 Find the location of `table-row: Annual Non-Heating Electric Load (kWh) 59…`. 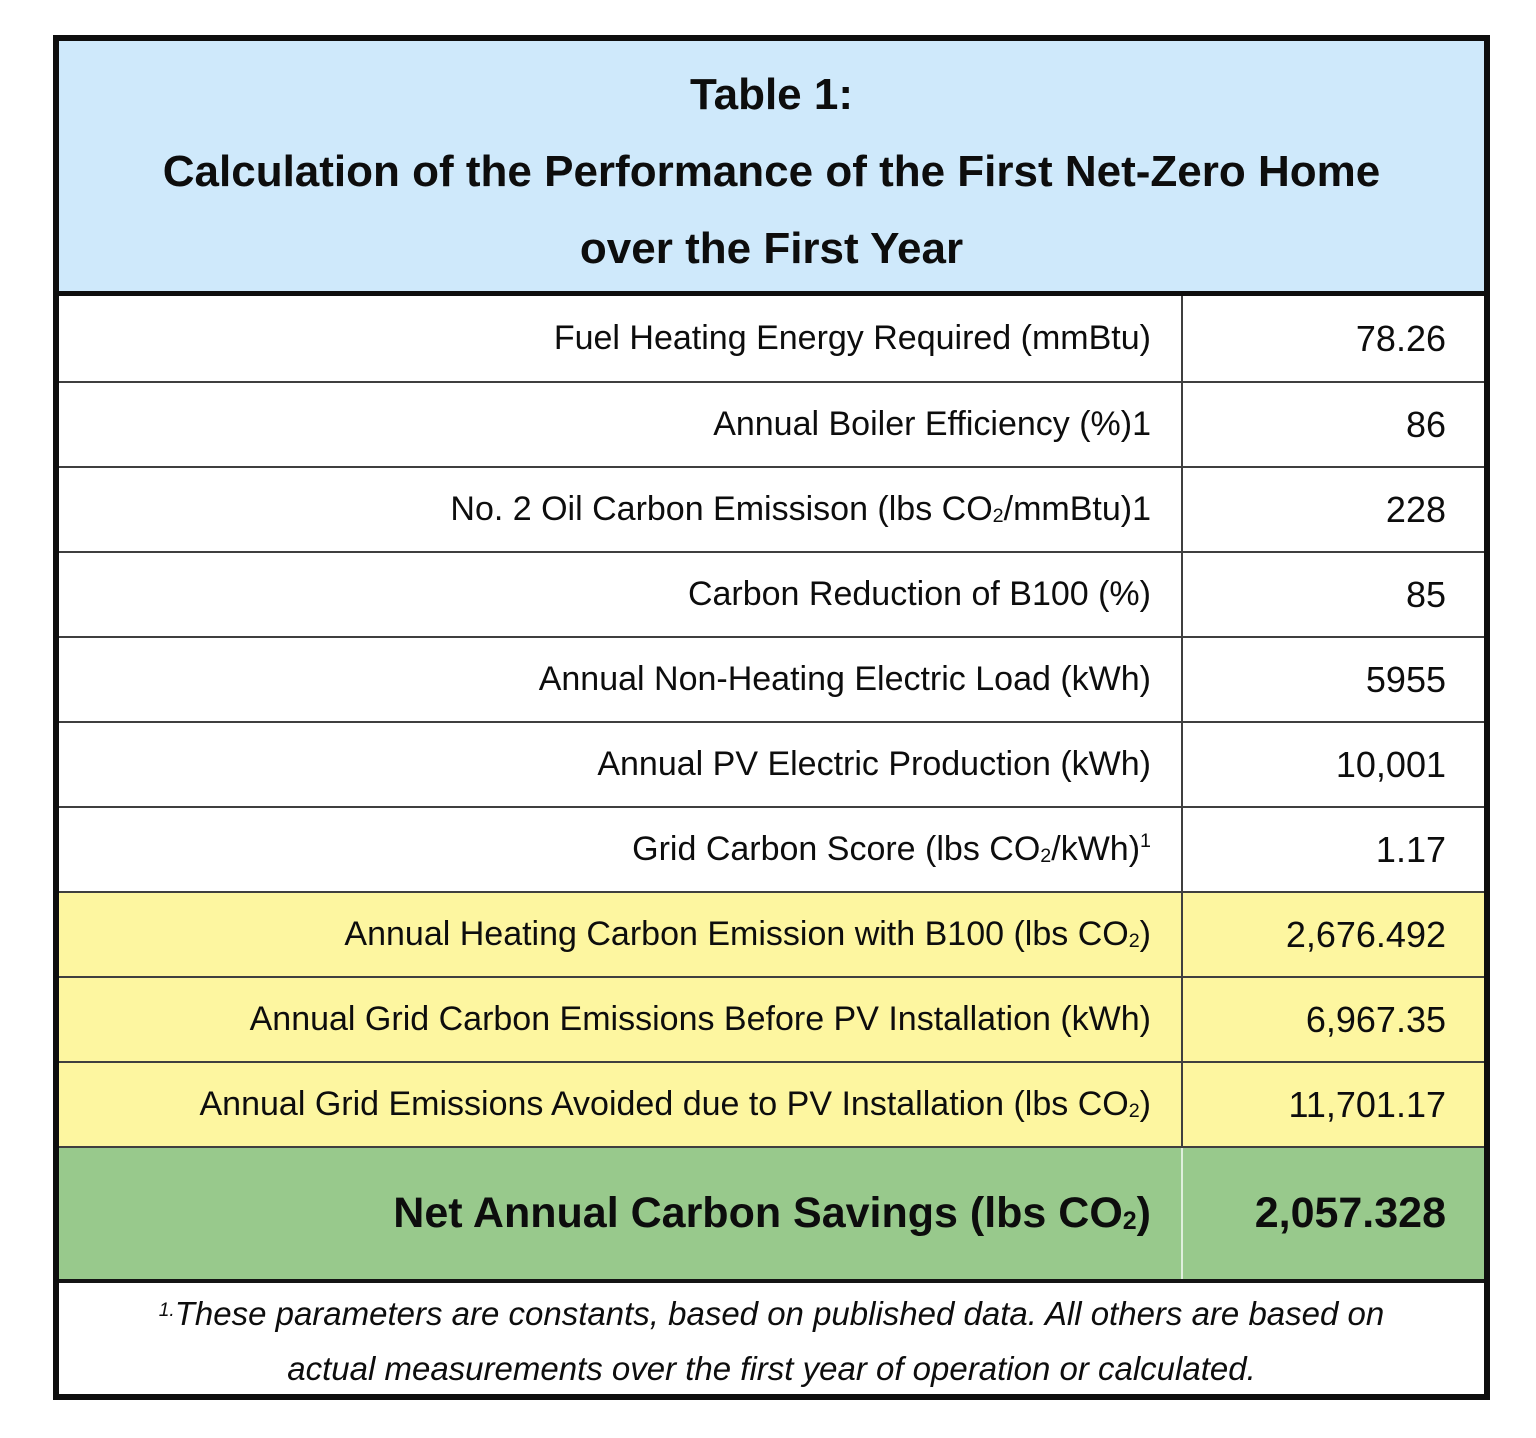

table-row: Annual Non-Heating Electric Load (kWh) 59… is located at coordinates (771, 678).